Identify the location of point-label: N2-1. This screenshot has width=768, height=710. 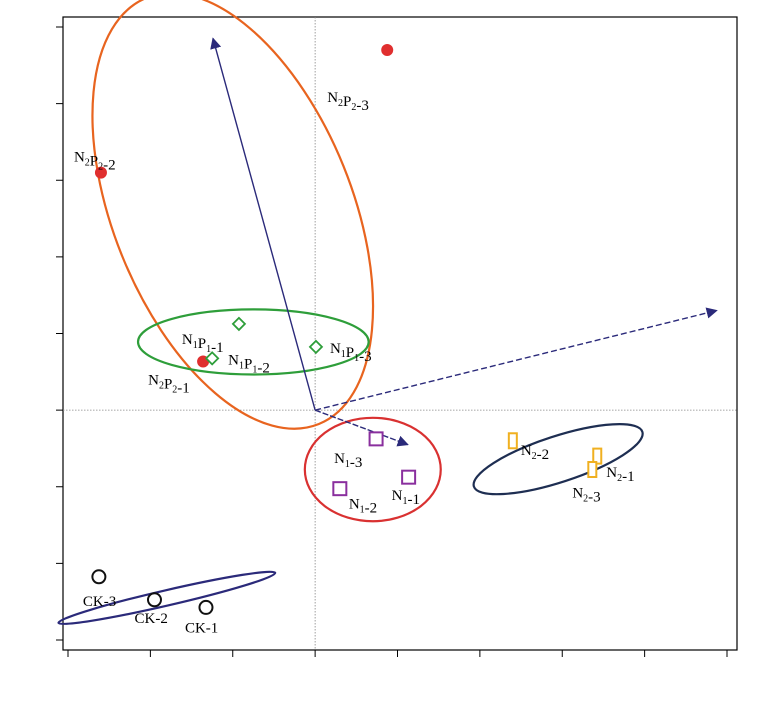
(620, 475).